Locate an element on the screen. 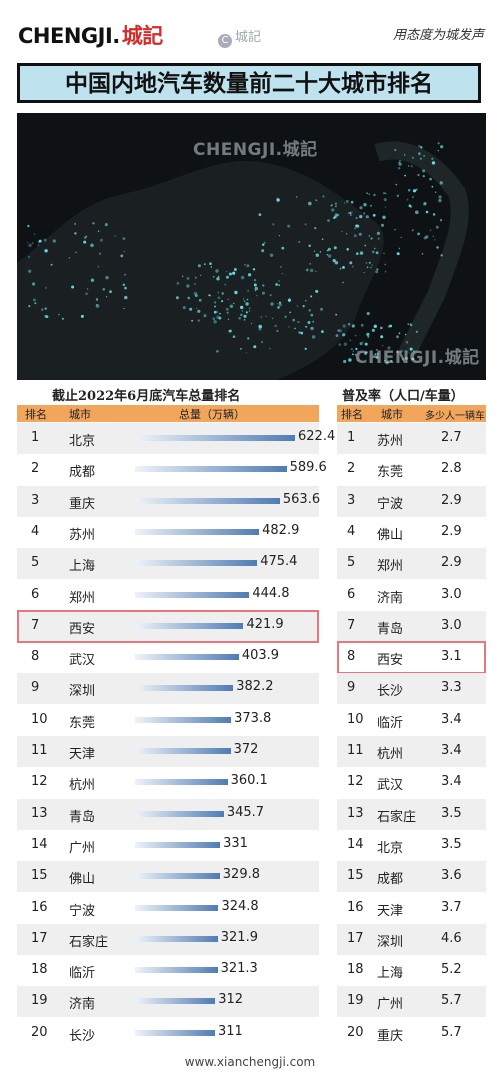 The height and width of the screenshot is (1086, 500). ratio-value: 3.1 is located at coordinates (451, 657).